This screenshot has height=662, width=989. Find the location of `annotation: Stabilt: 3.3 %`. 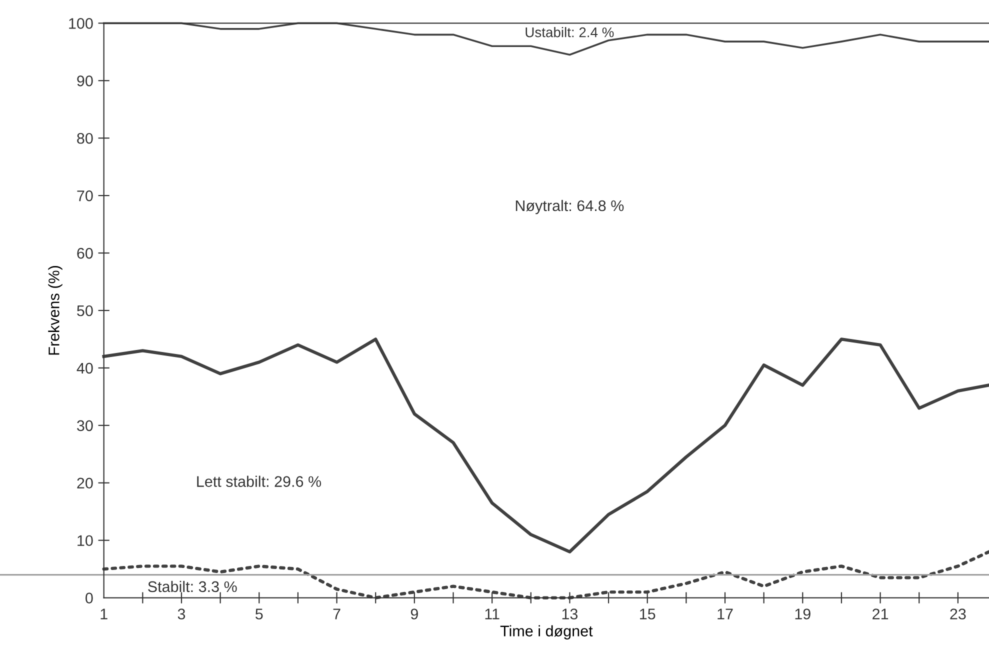

annotation: Stabilt: 3.3 % is located at coordinates (192, 586).